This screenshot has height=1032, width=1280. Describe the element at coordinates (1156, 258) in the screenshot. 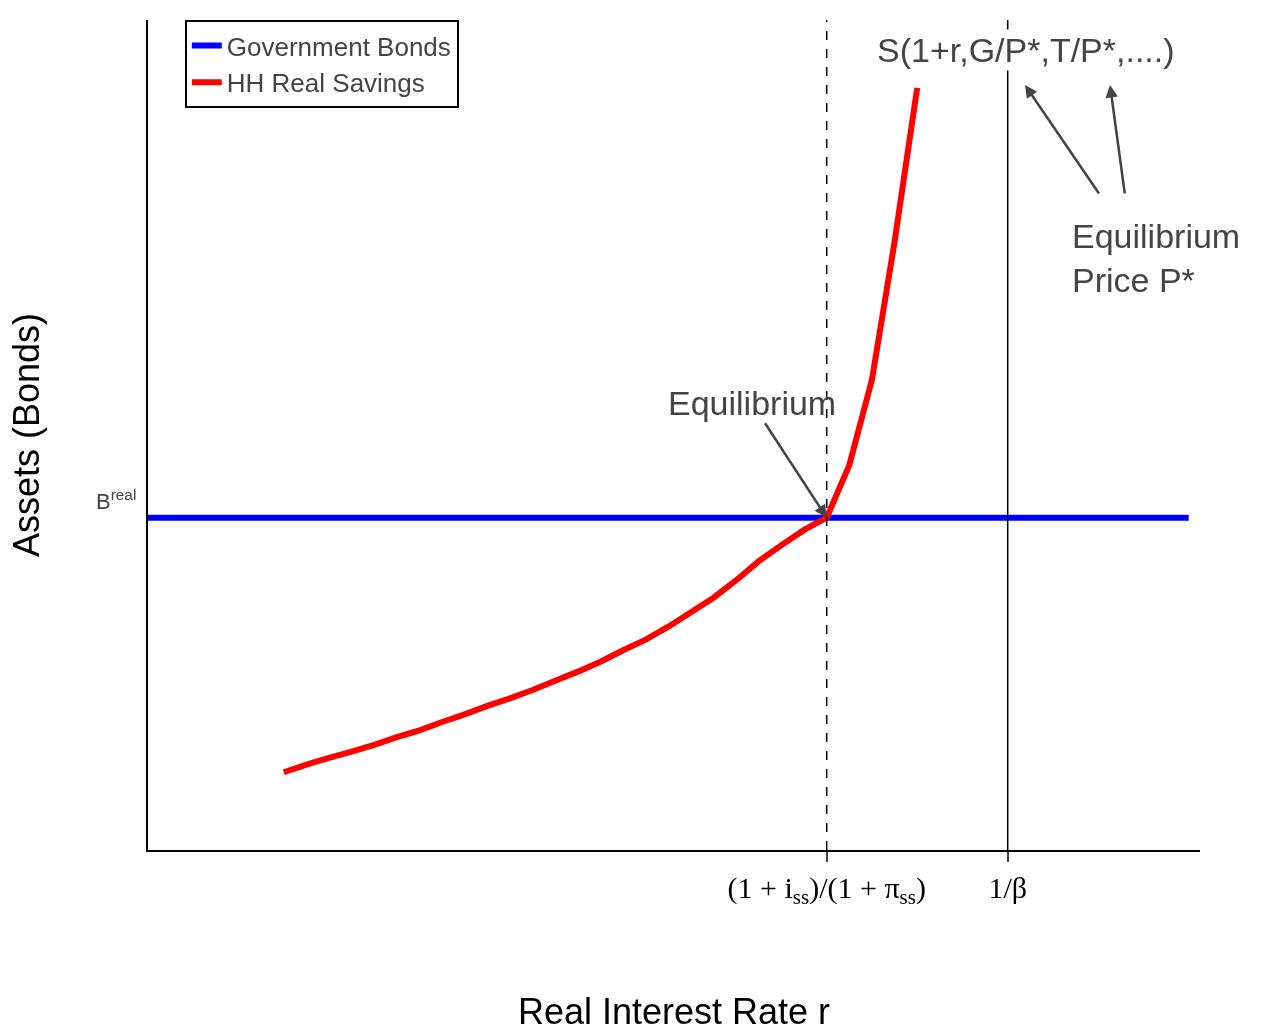

I see `annotation: Equilibrium Price P*` at that location.